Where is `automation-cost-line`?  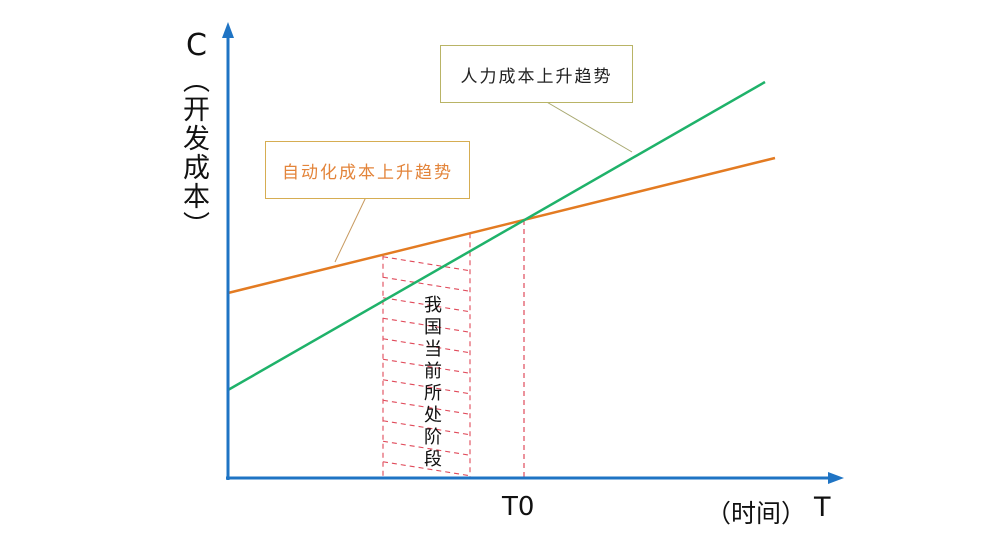
automation-cost-line is located at coordinates (501, 225).